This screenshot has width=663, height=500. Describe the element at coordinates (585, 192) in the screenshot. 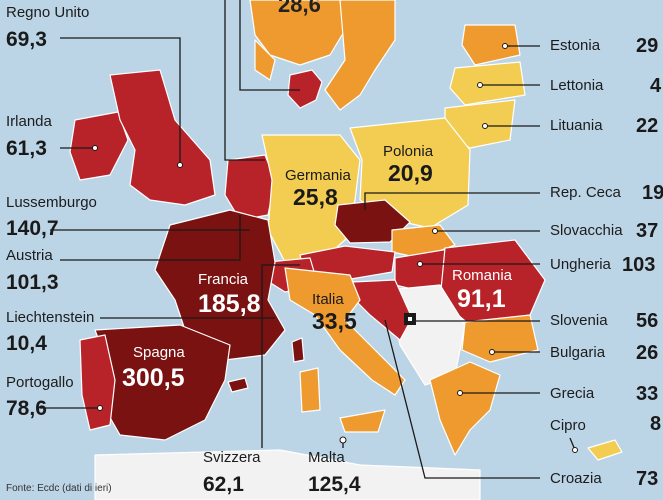

I see `label-rep-ceca-name: Rep. Ceca` at that location.